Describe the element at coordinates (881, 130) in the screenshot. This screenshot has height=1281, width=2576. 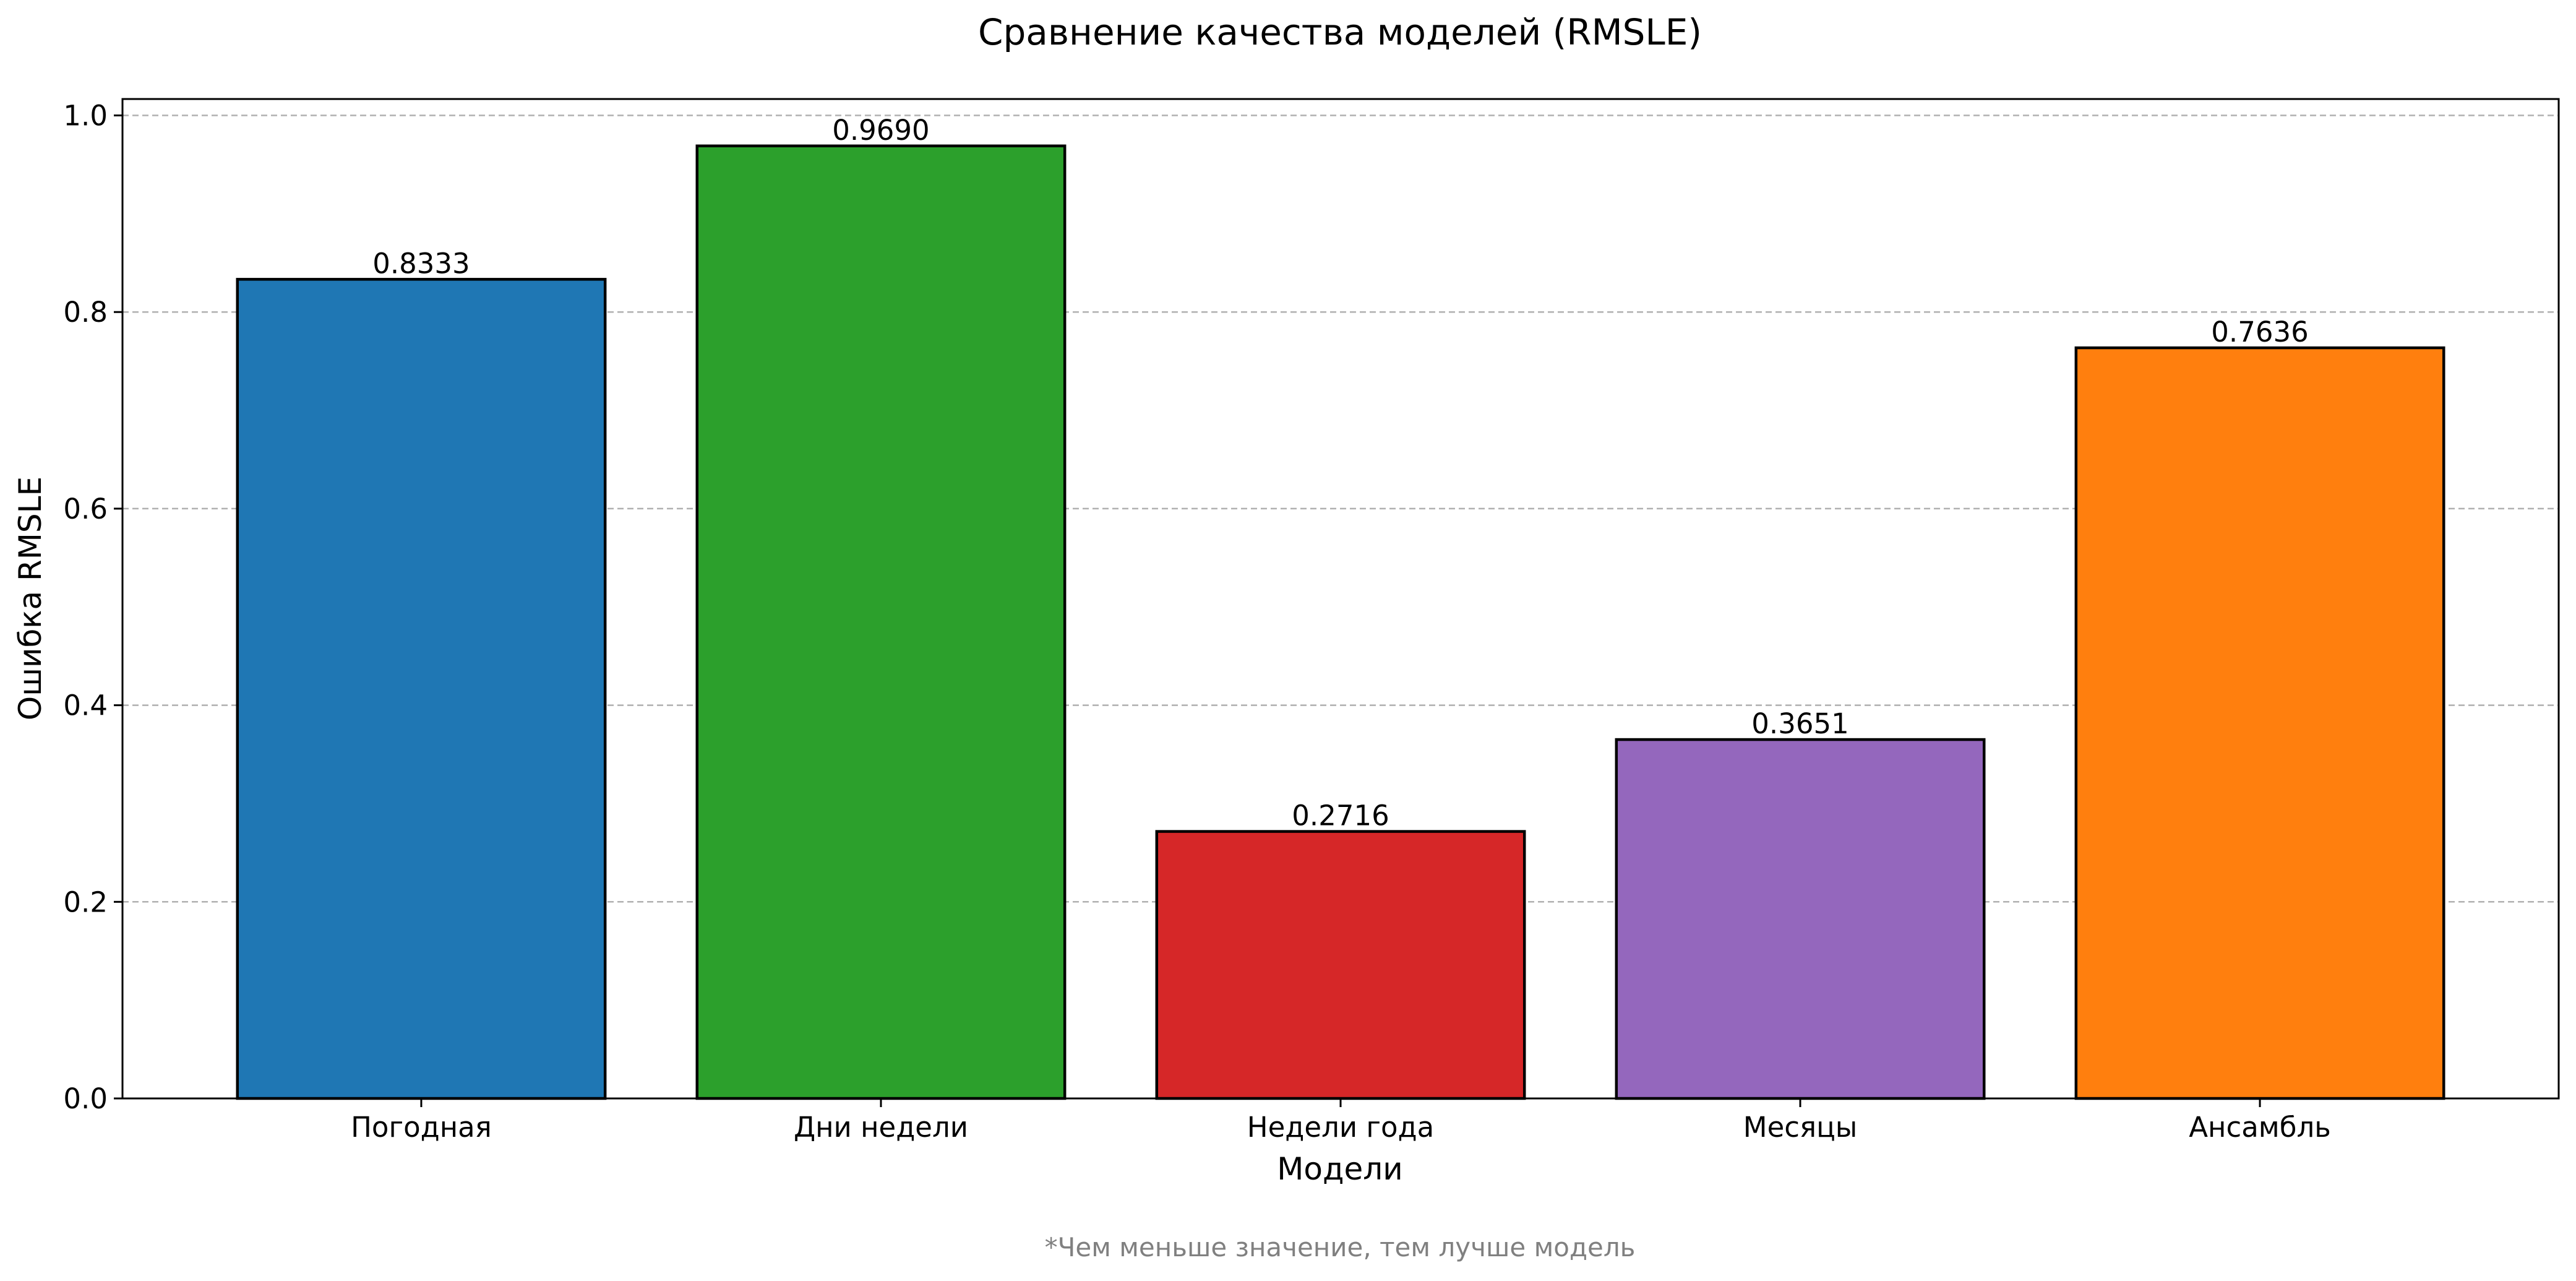
I see `bar-value-label: 0.9690` at that location.